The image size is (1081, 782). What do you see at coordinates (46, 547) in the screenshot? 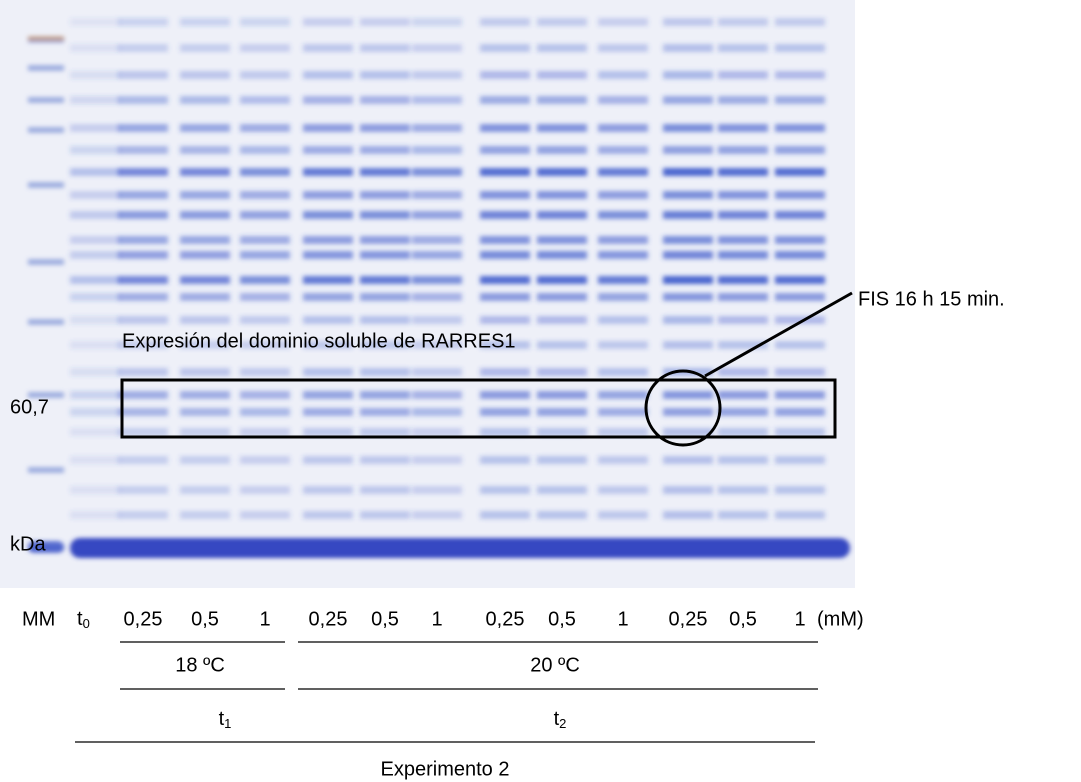
I see `dye-front-marker` at bounding box center [46, 547].